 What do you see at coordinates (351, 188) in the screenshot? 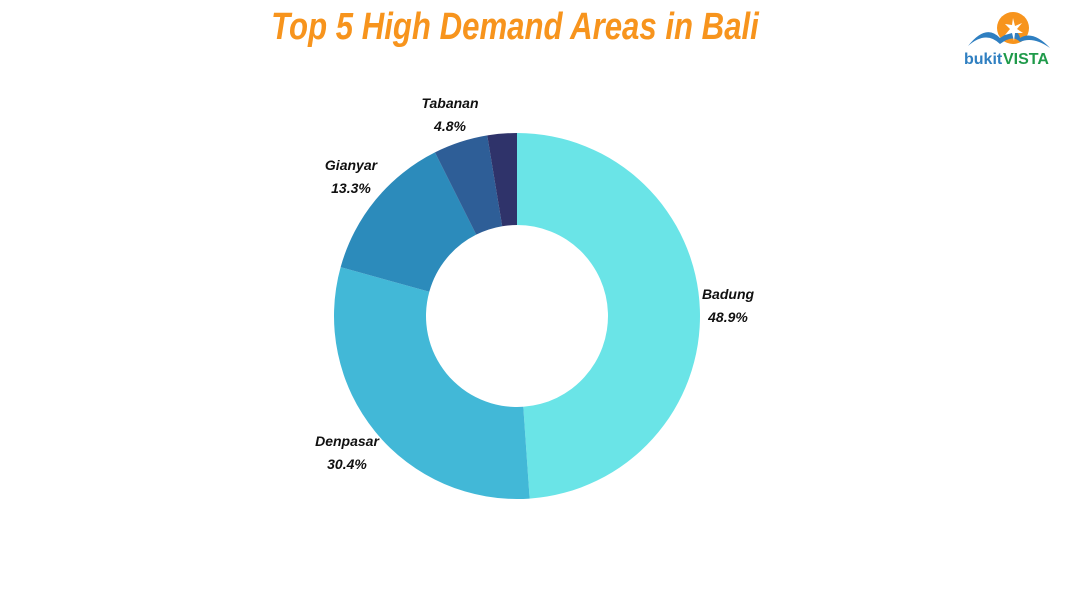
I see `slice-value-label: 13.3%` at bounding box center [351, 188].